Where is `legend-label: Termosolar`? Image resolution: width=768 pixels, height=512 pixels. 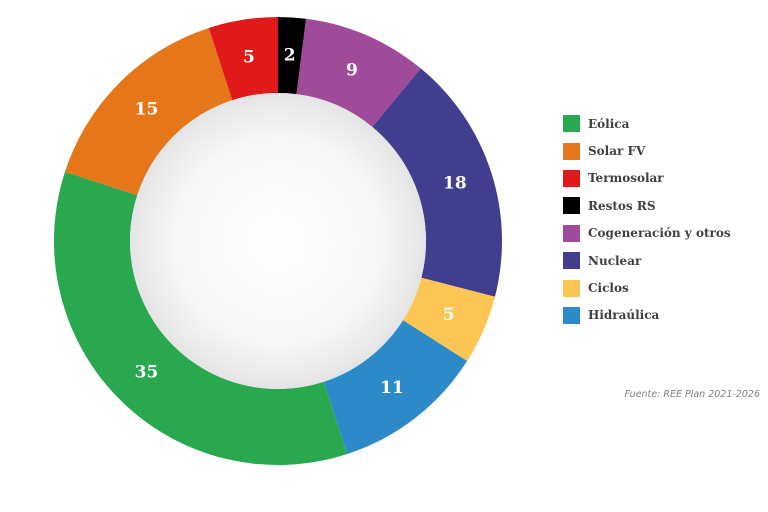
legend-label: Termosolar is located at coordinates (626, 178).